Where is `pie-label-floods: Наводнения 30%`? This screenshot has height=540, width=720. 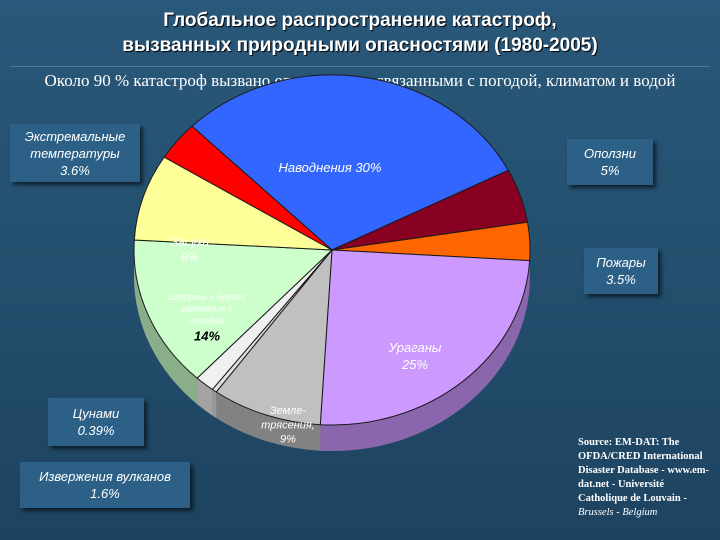 pie-label-floods: Наводнения 30% is located at coordinates (330, 167).